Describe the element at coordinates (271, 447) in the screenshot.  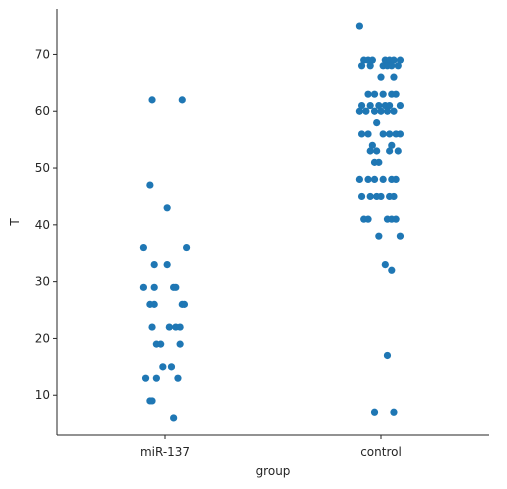
I see `x-axis-ticks: miR-137 control` at that location.